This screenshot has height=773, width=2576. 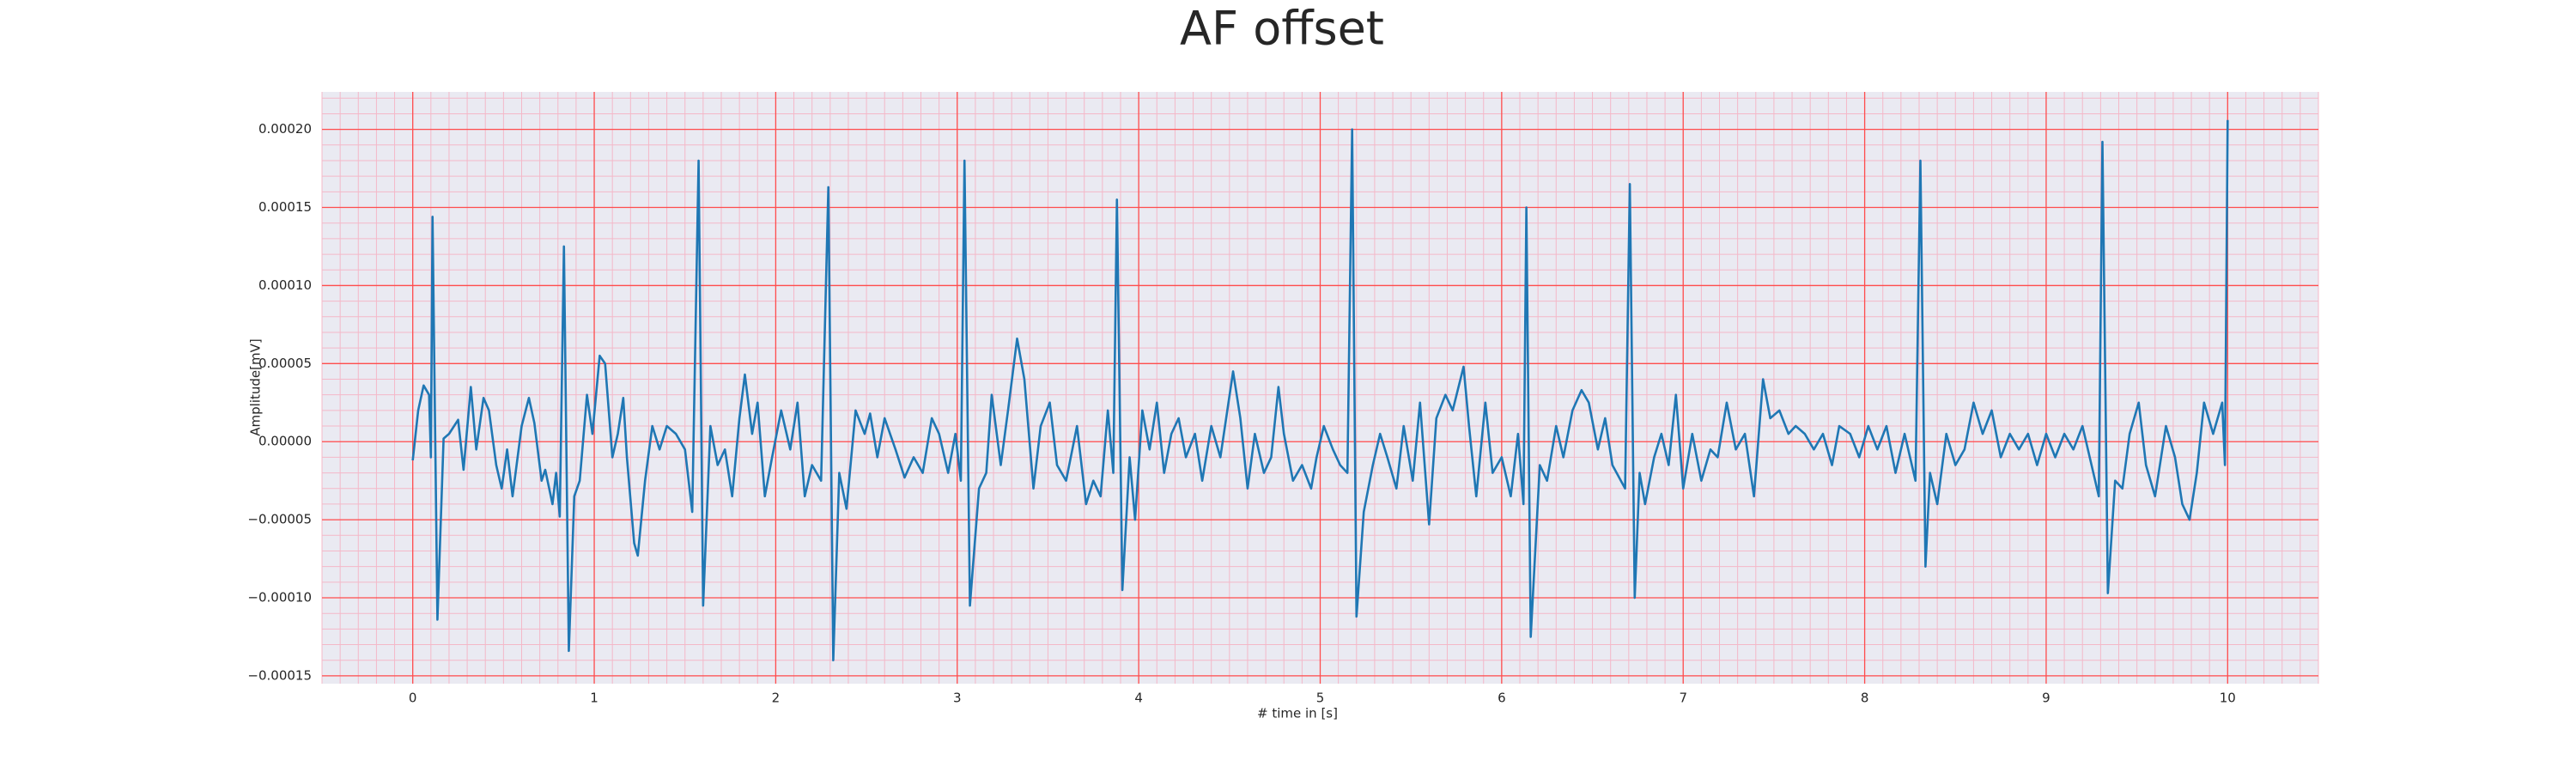 What do you see at coordinates (1683, 698) in the screenshot?
I see `x-tick-label: 7` at bounding box center [1683, 698].